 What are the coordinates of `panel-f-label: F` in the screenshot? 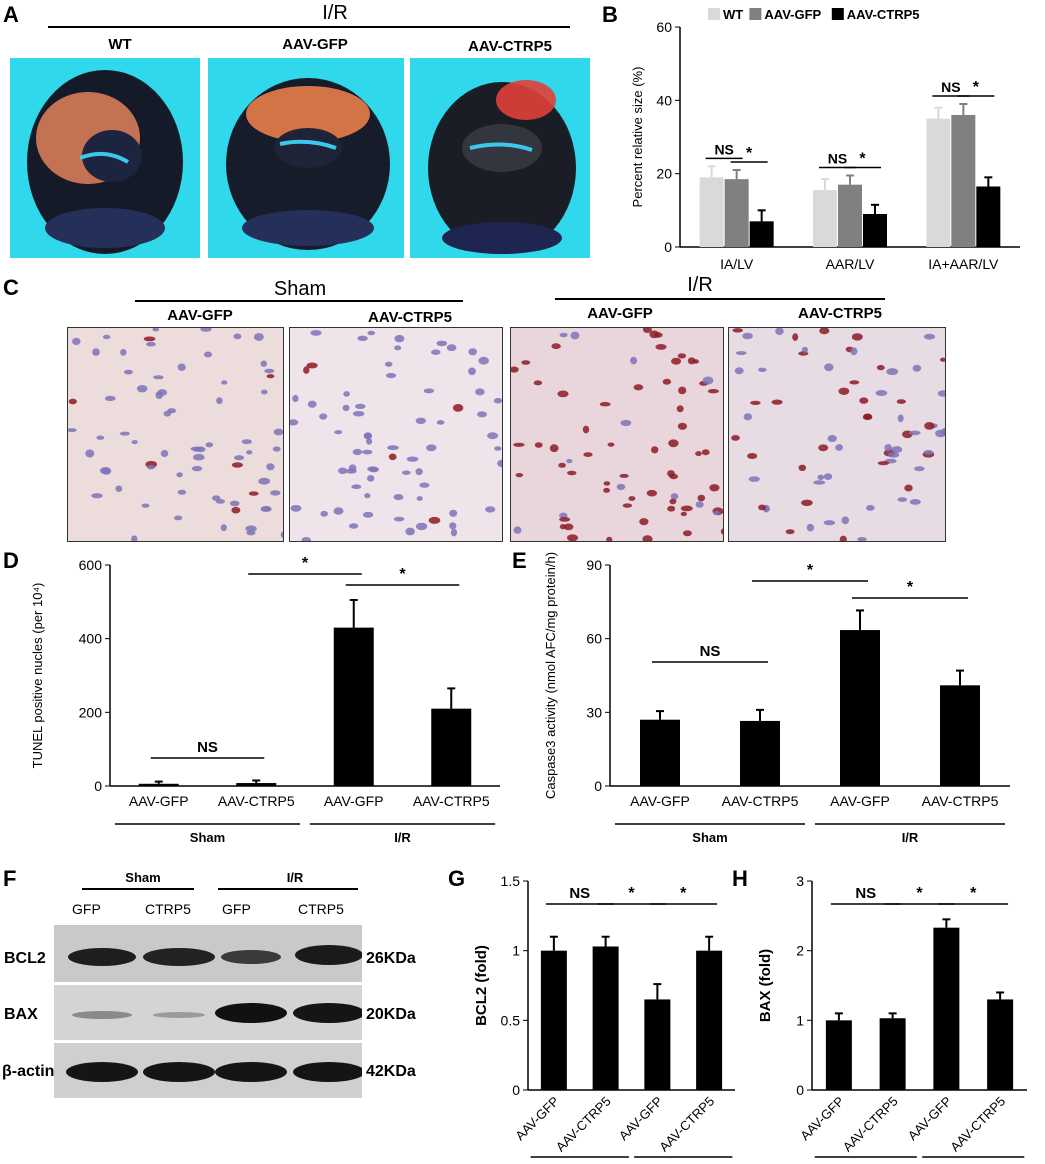 It's located at (10, 878).